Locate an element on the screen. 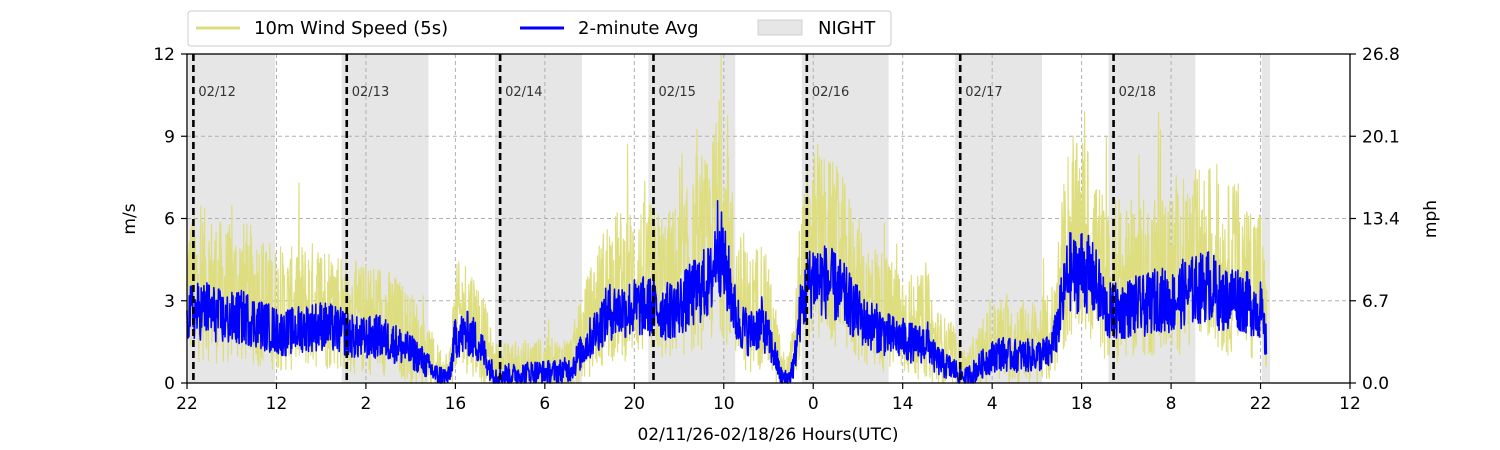 The width and height of the screenshot is (1500, 450). x-tick-label-9: 4 is located at coordinates (992, 404).